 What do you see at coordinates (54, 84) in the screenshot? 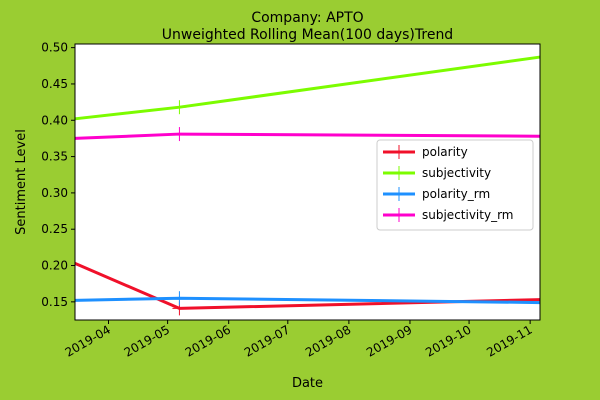
I see `y-tick-label: 0.45` at bounding box center [54, 84].